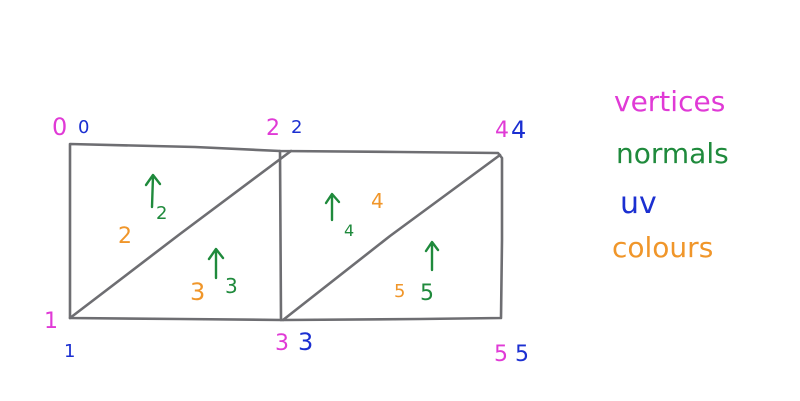  Describe the element at coordinates (295, 254) in the screenshot. I see `normal-labels: 2 3 4 5` at that location.